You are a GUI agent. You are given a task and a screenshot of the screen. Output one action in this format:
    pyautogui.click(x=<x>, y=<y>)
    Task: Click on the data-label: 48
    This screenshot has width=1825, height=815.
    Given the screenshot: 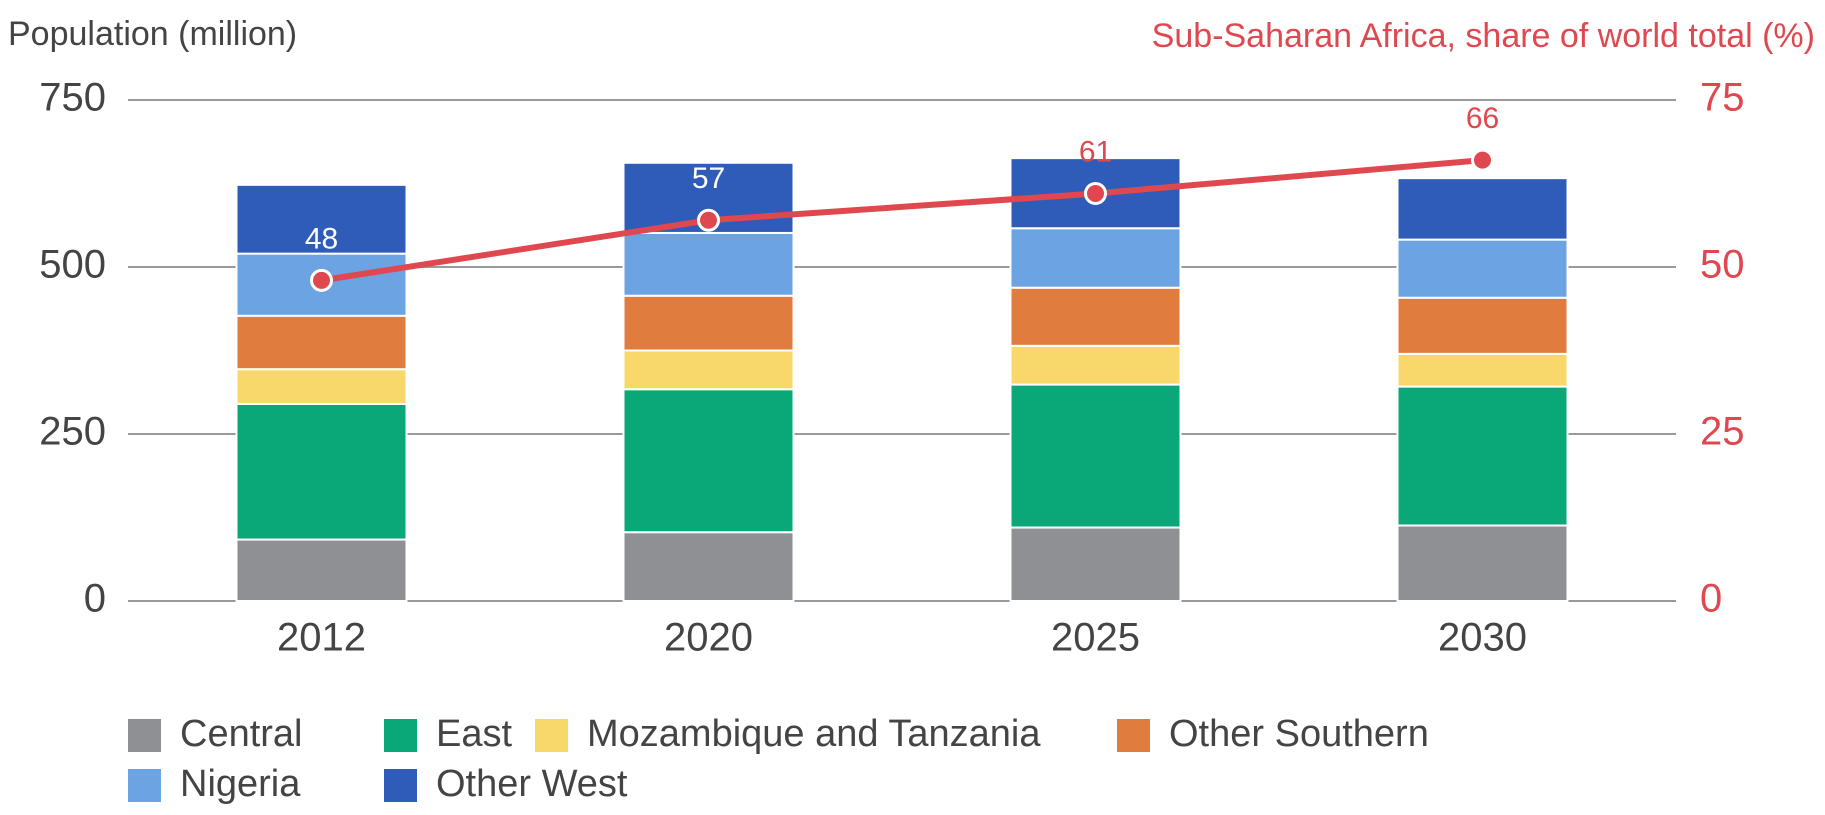 What is the action you would take?
    pyautogui.click(x=321, y=238)
    